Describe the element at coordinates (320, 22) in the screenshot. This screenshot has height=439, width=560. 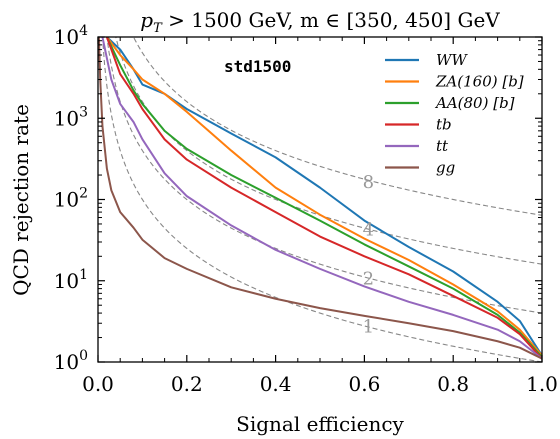
I see `chart-title: pT > 1500 GeV, m ∈ [350, 450] GeV` at that location.